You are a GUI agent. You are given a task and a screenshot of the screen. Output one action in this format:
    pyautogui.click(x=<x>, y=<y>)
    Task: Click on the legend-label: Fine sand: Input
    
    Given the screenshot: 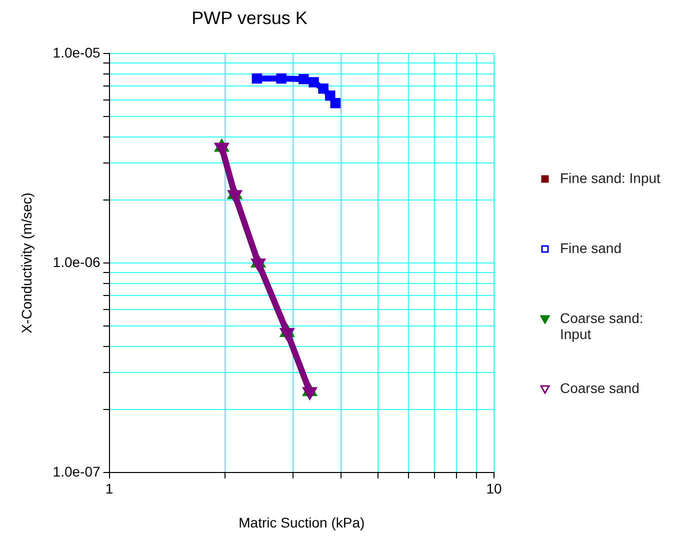 What is the action you would take?
    pyautogui.click(x=610, y=178)
    